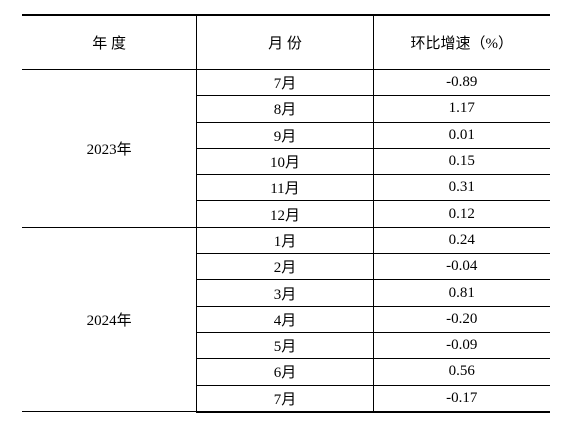 This screenshot has height=433, width=574. What do you see at coordinates (461, 267) in the screenshot?
I see `value-cell: -0.04` at bounding box center [461, 267].